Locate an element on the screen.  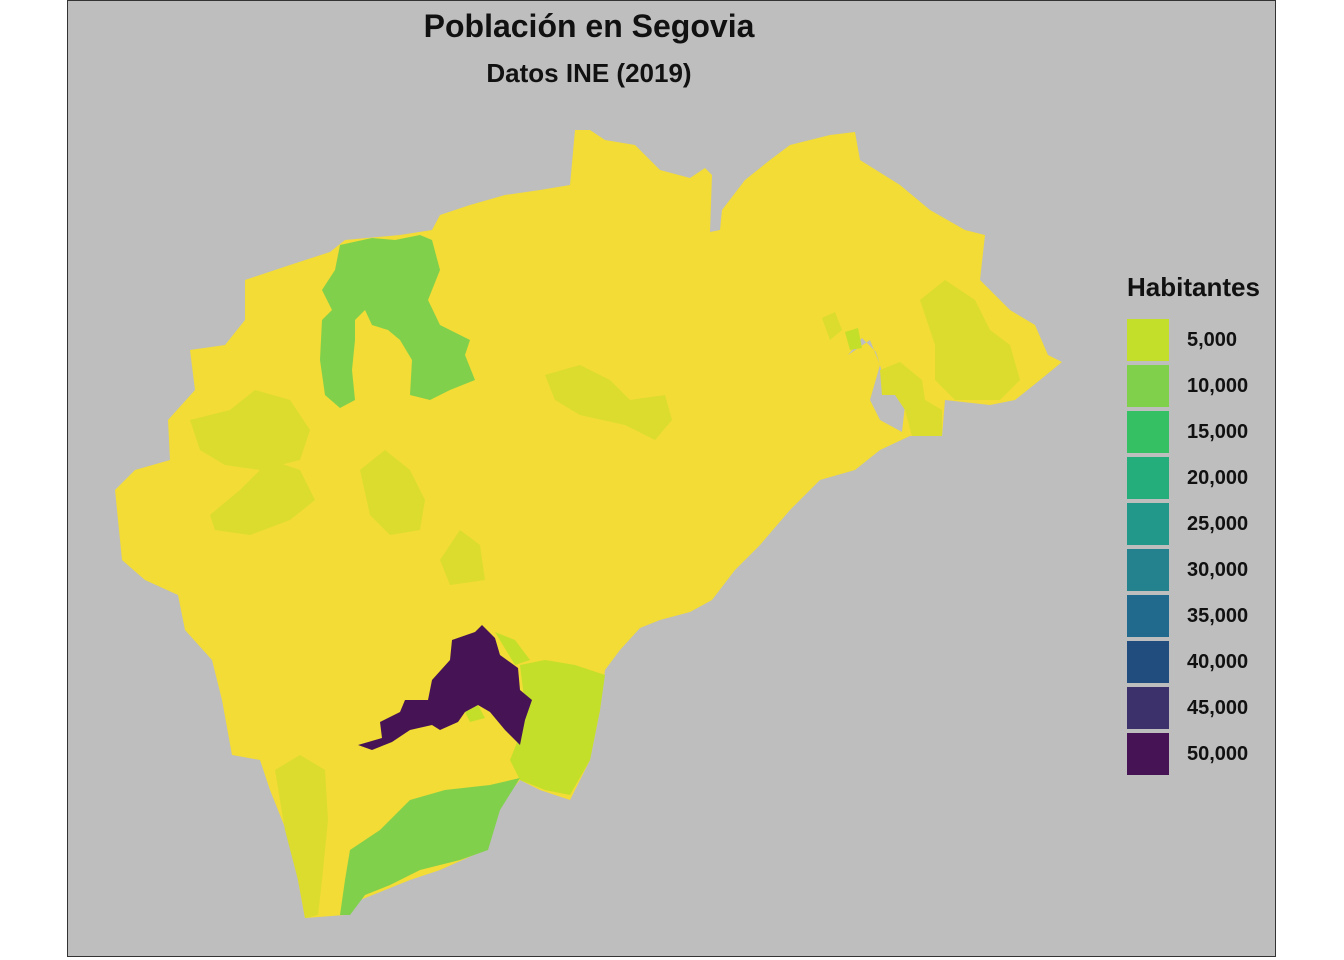
legend-item: 10,000 is located at coordinates (1202, 386).